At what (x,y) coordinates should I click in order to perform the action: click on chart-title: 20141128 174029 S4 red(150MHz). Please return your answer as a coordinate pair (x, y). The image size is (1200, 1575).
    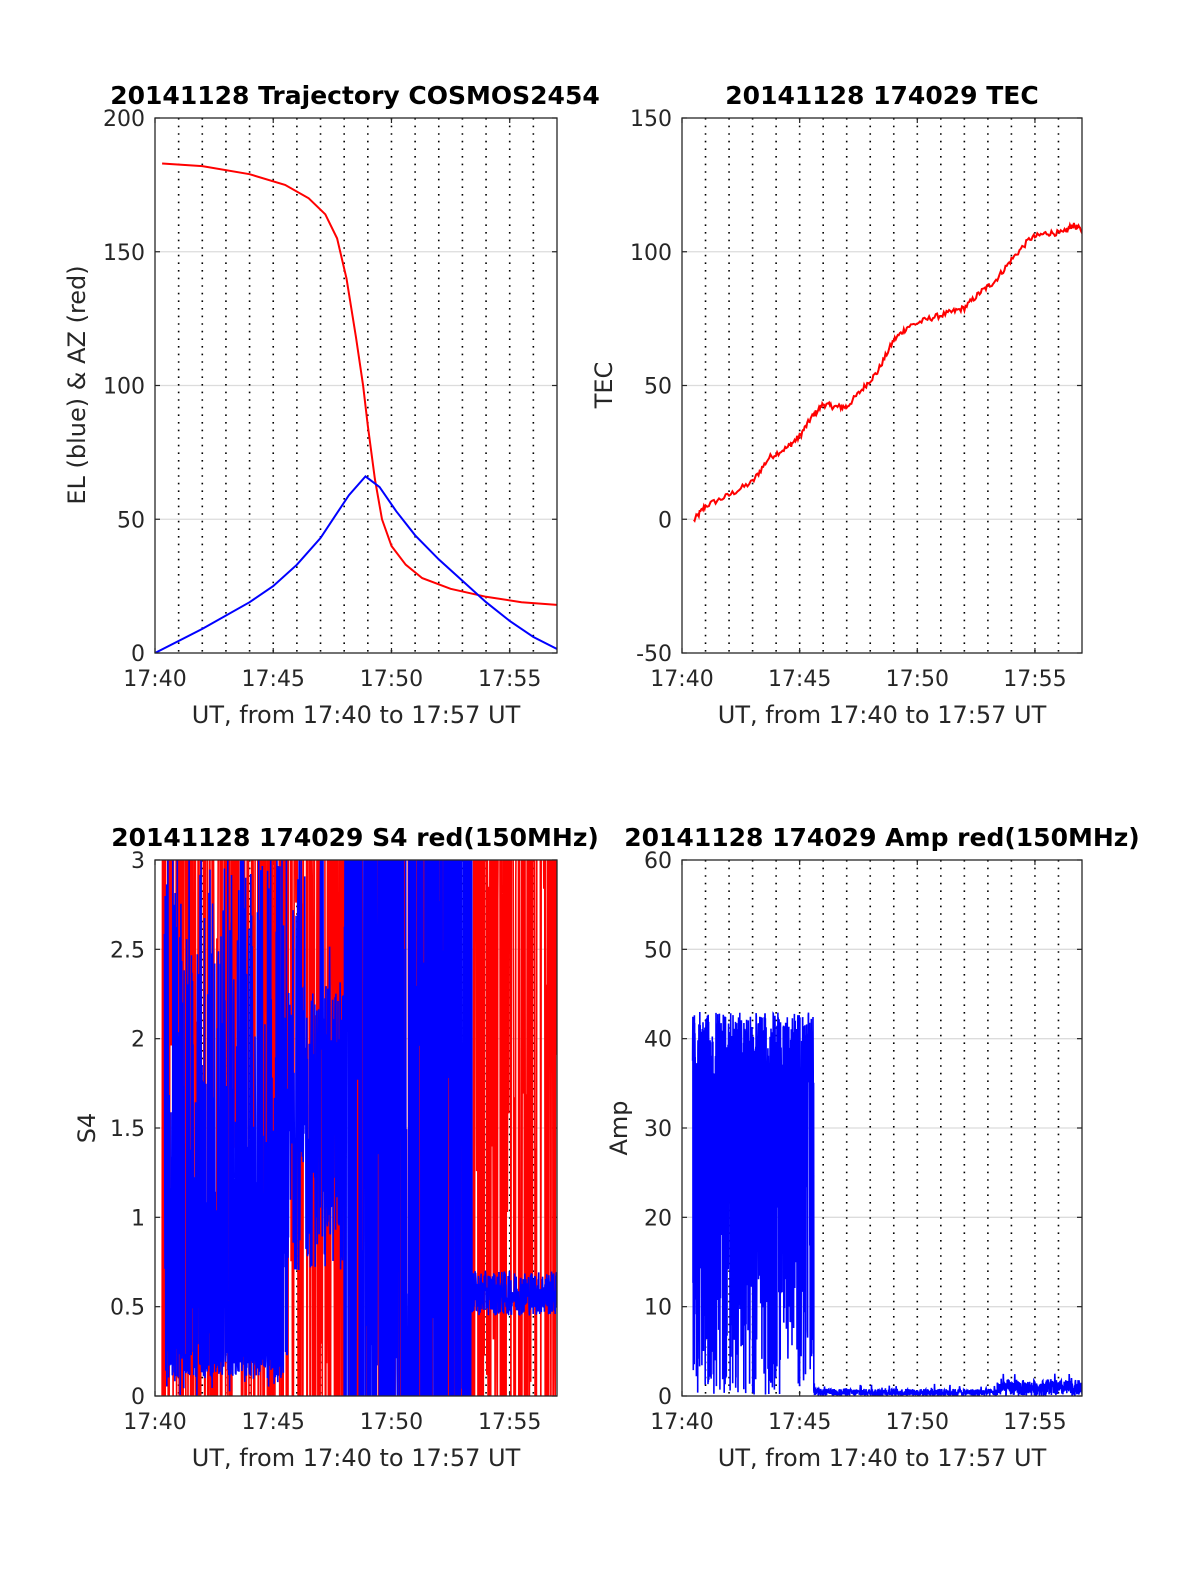
    Looking at the image, I should click on (355, 837).